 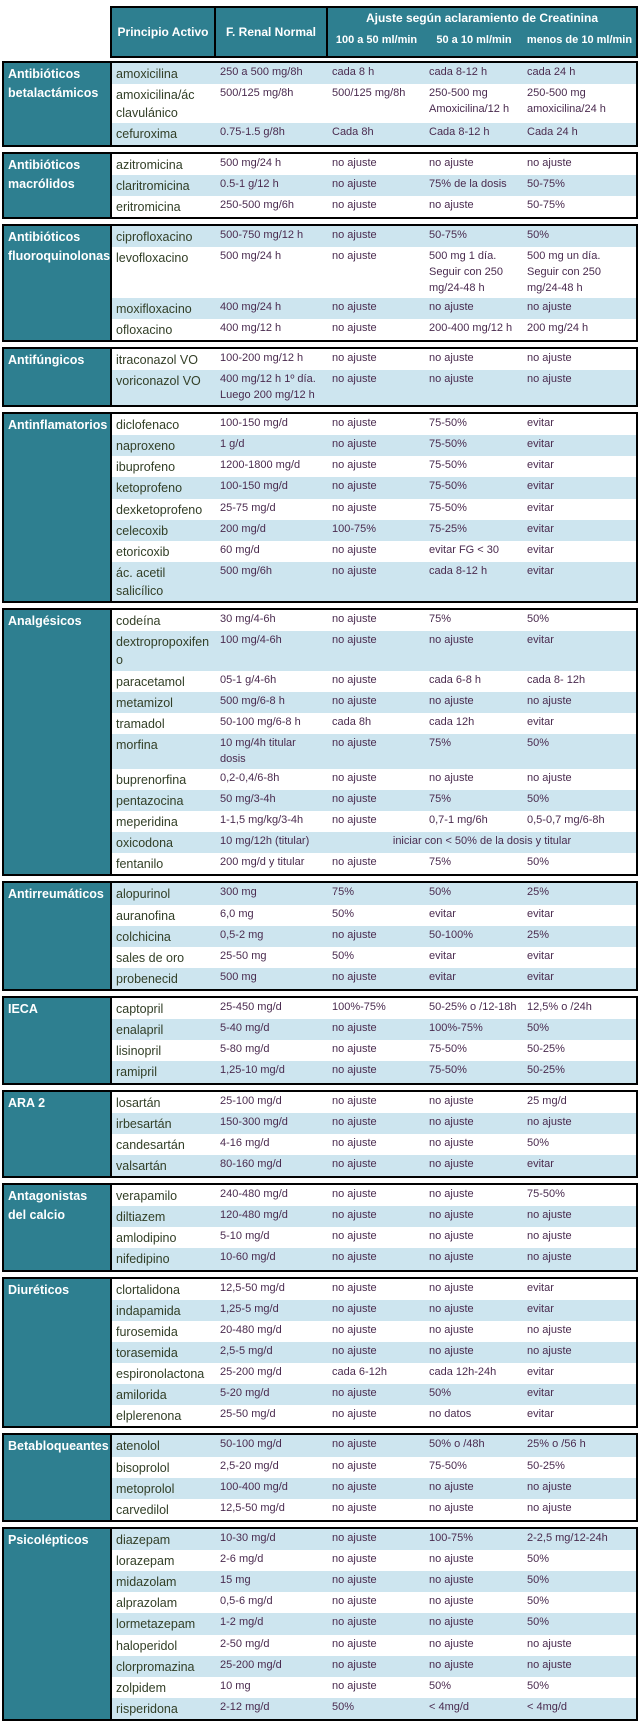 I want to click on normal-dose-cell: 500 mg/24 h, so click(x=251, y=256).